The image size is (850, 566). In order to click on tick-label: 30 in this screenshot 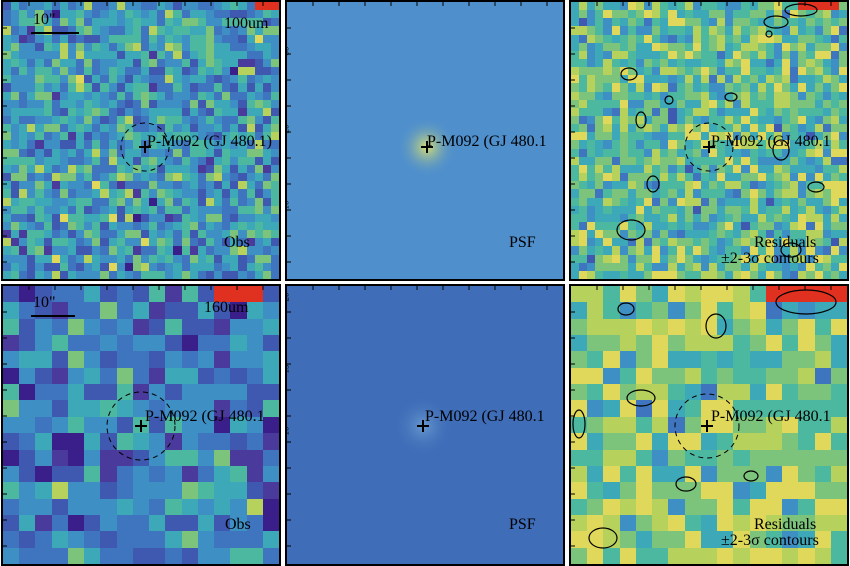, I will do `click(288, 51)`.